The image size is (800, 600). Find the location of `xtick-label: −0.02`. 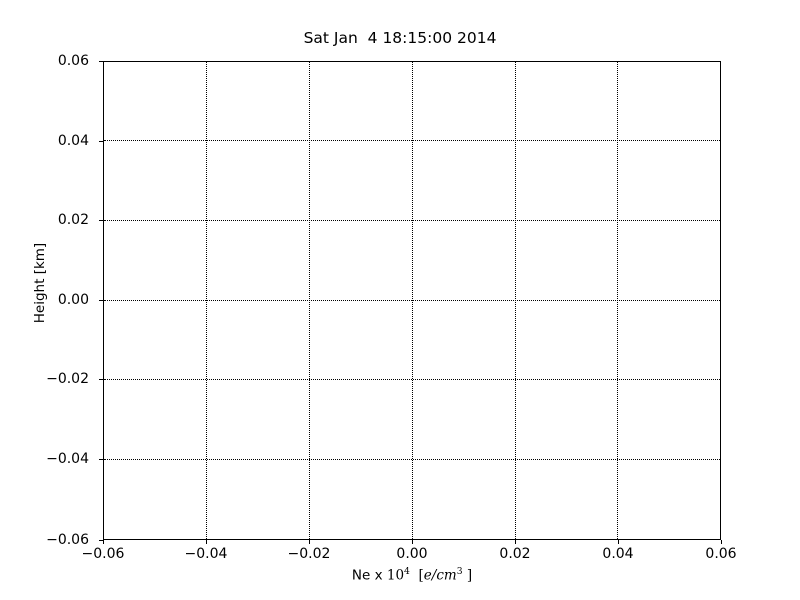

xtick-label: −0.02 is located at coordinates (309, 554).